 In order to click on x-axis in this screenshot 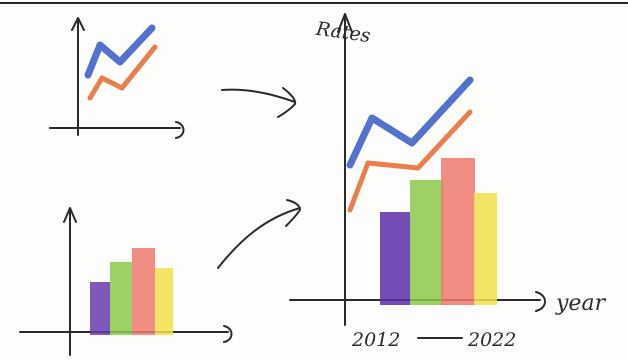, I will do `click(117, 130)`.